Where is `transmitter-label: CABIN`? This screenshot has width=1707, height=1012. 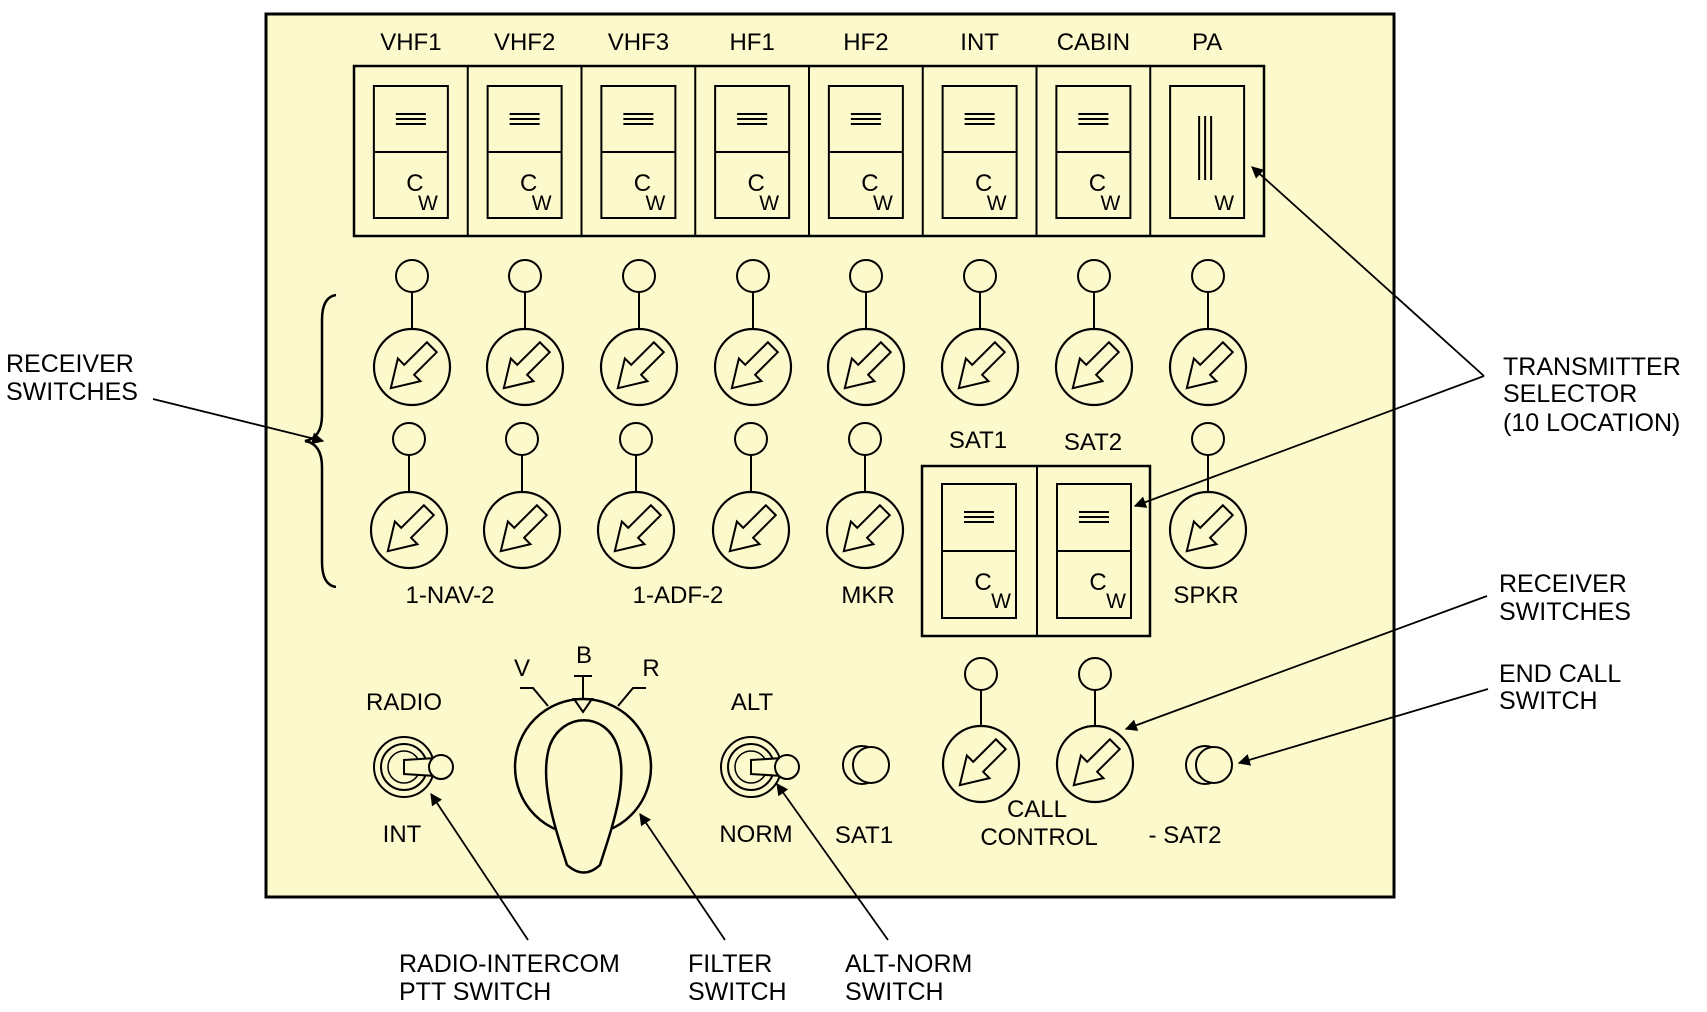
transmitter-label: CABIN is located at coordinates (1093, 42).